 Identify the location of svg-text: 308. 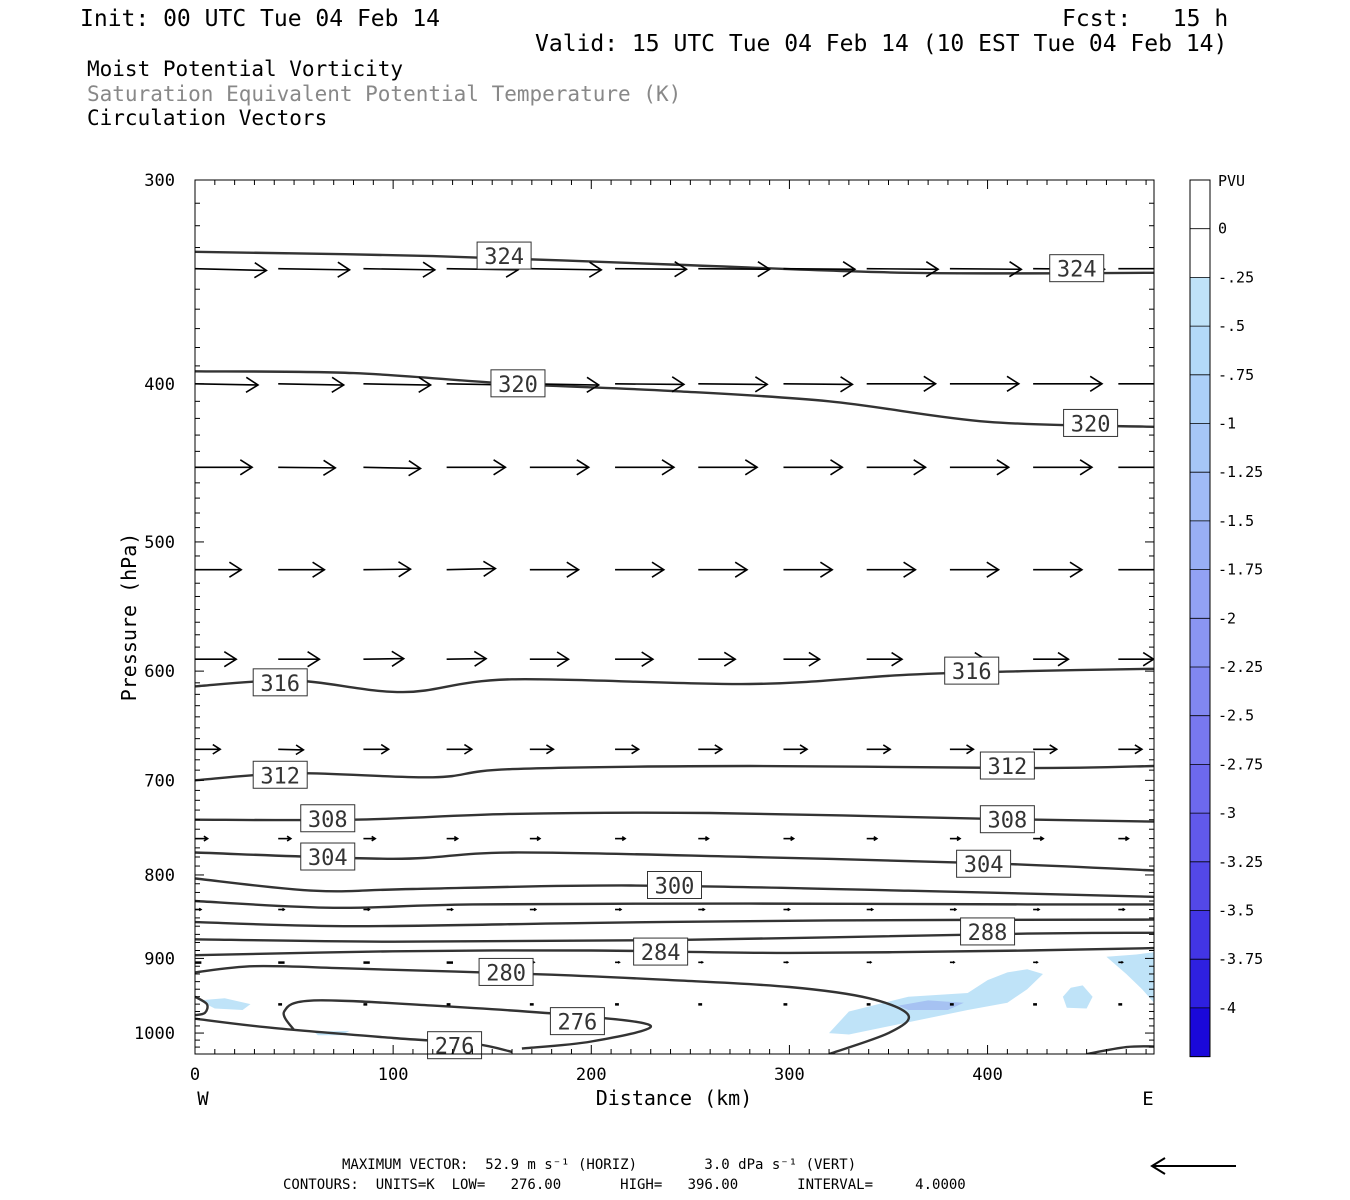
(1008, 821).